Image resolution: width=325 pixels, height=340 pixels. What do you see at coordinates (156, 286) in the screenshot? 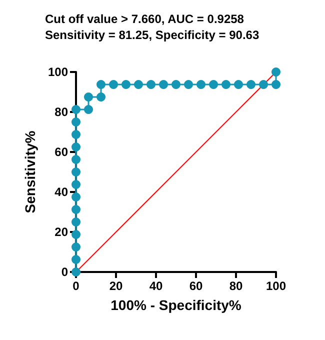
I see `x-tick-label: 40` at bounding box center [156, 286].